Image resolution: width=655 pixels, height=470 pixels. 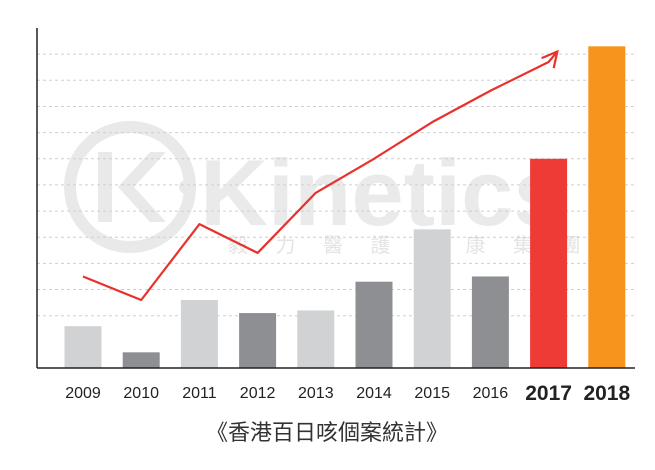 What do you see at coordinates (476, 245) in the screenshot?
I see `watermark-subtitle-char: 康` at bounding box center [476, 245].